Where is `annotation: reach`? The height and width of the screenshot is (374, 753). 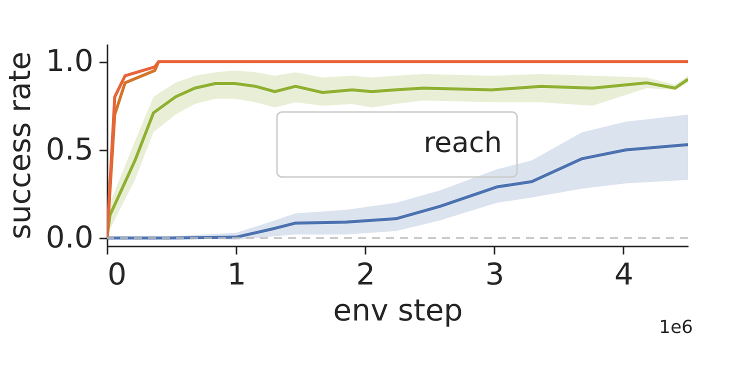
annotation: reach is located at coordinates (463, 142).